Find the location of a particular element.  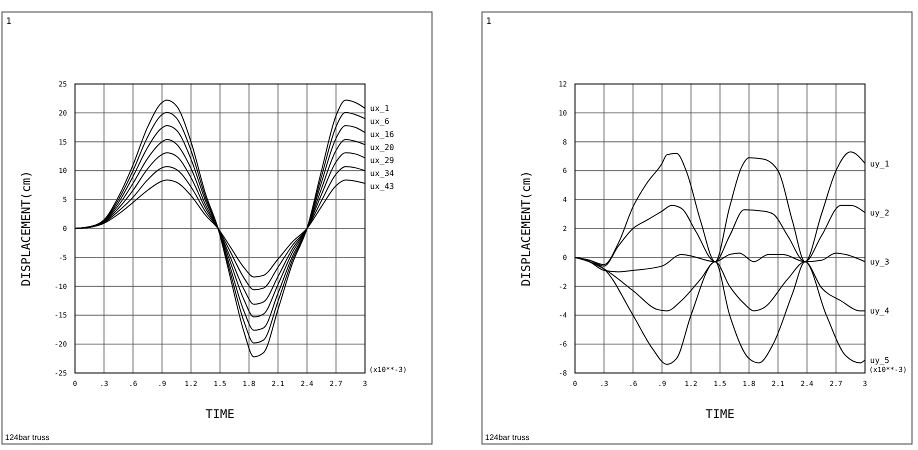

series-label: ux_6 is located at coordinates (380, 121).